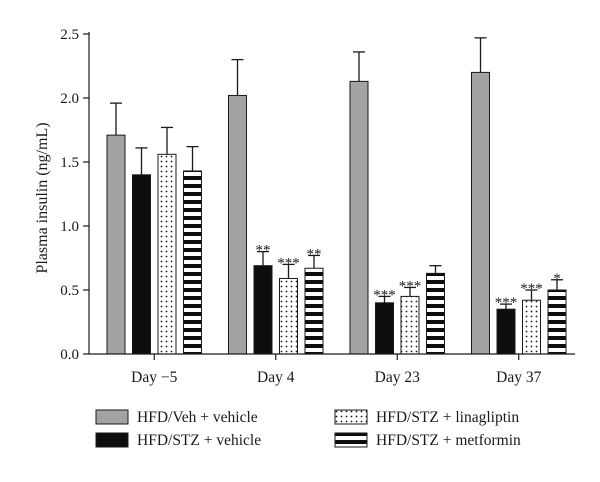  I want to click on significance-label-s2-c2: ***, so click(410, 286).